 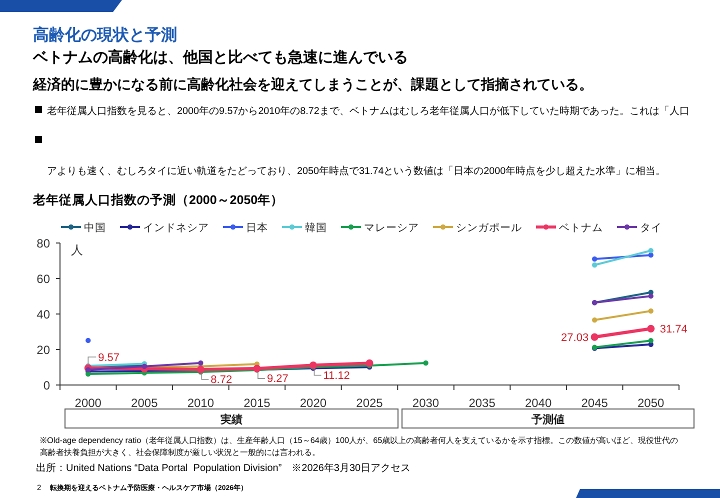 What do you see at coordinates (223, 468) in the screenshot?
I see `text: 出所：United Nations “Data Portal Population Division” ※2026年3月30日アクセス` at bounding box center [223, 468].